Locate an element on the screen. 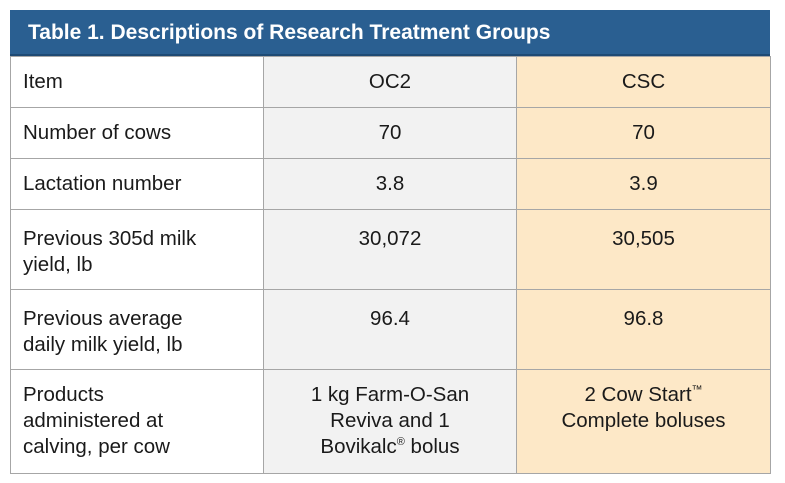  header-csc: CSC is located at coordinates (643, 82).